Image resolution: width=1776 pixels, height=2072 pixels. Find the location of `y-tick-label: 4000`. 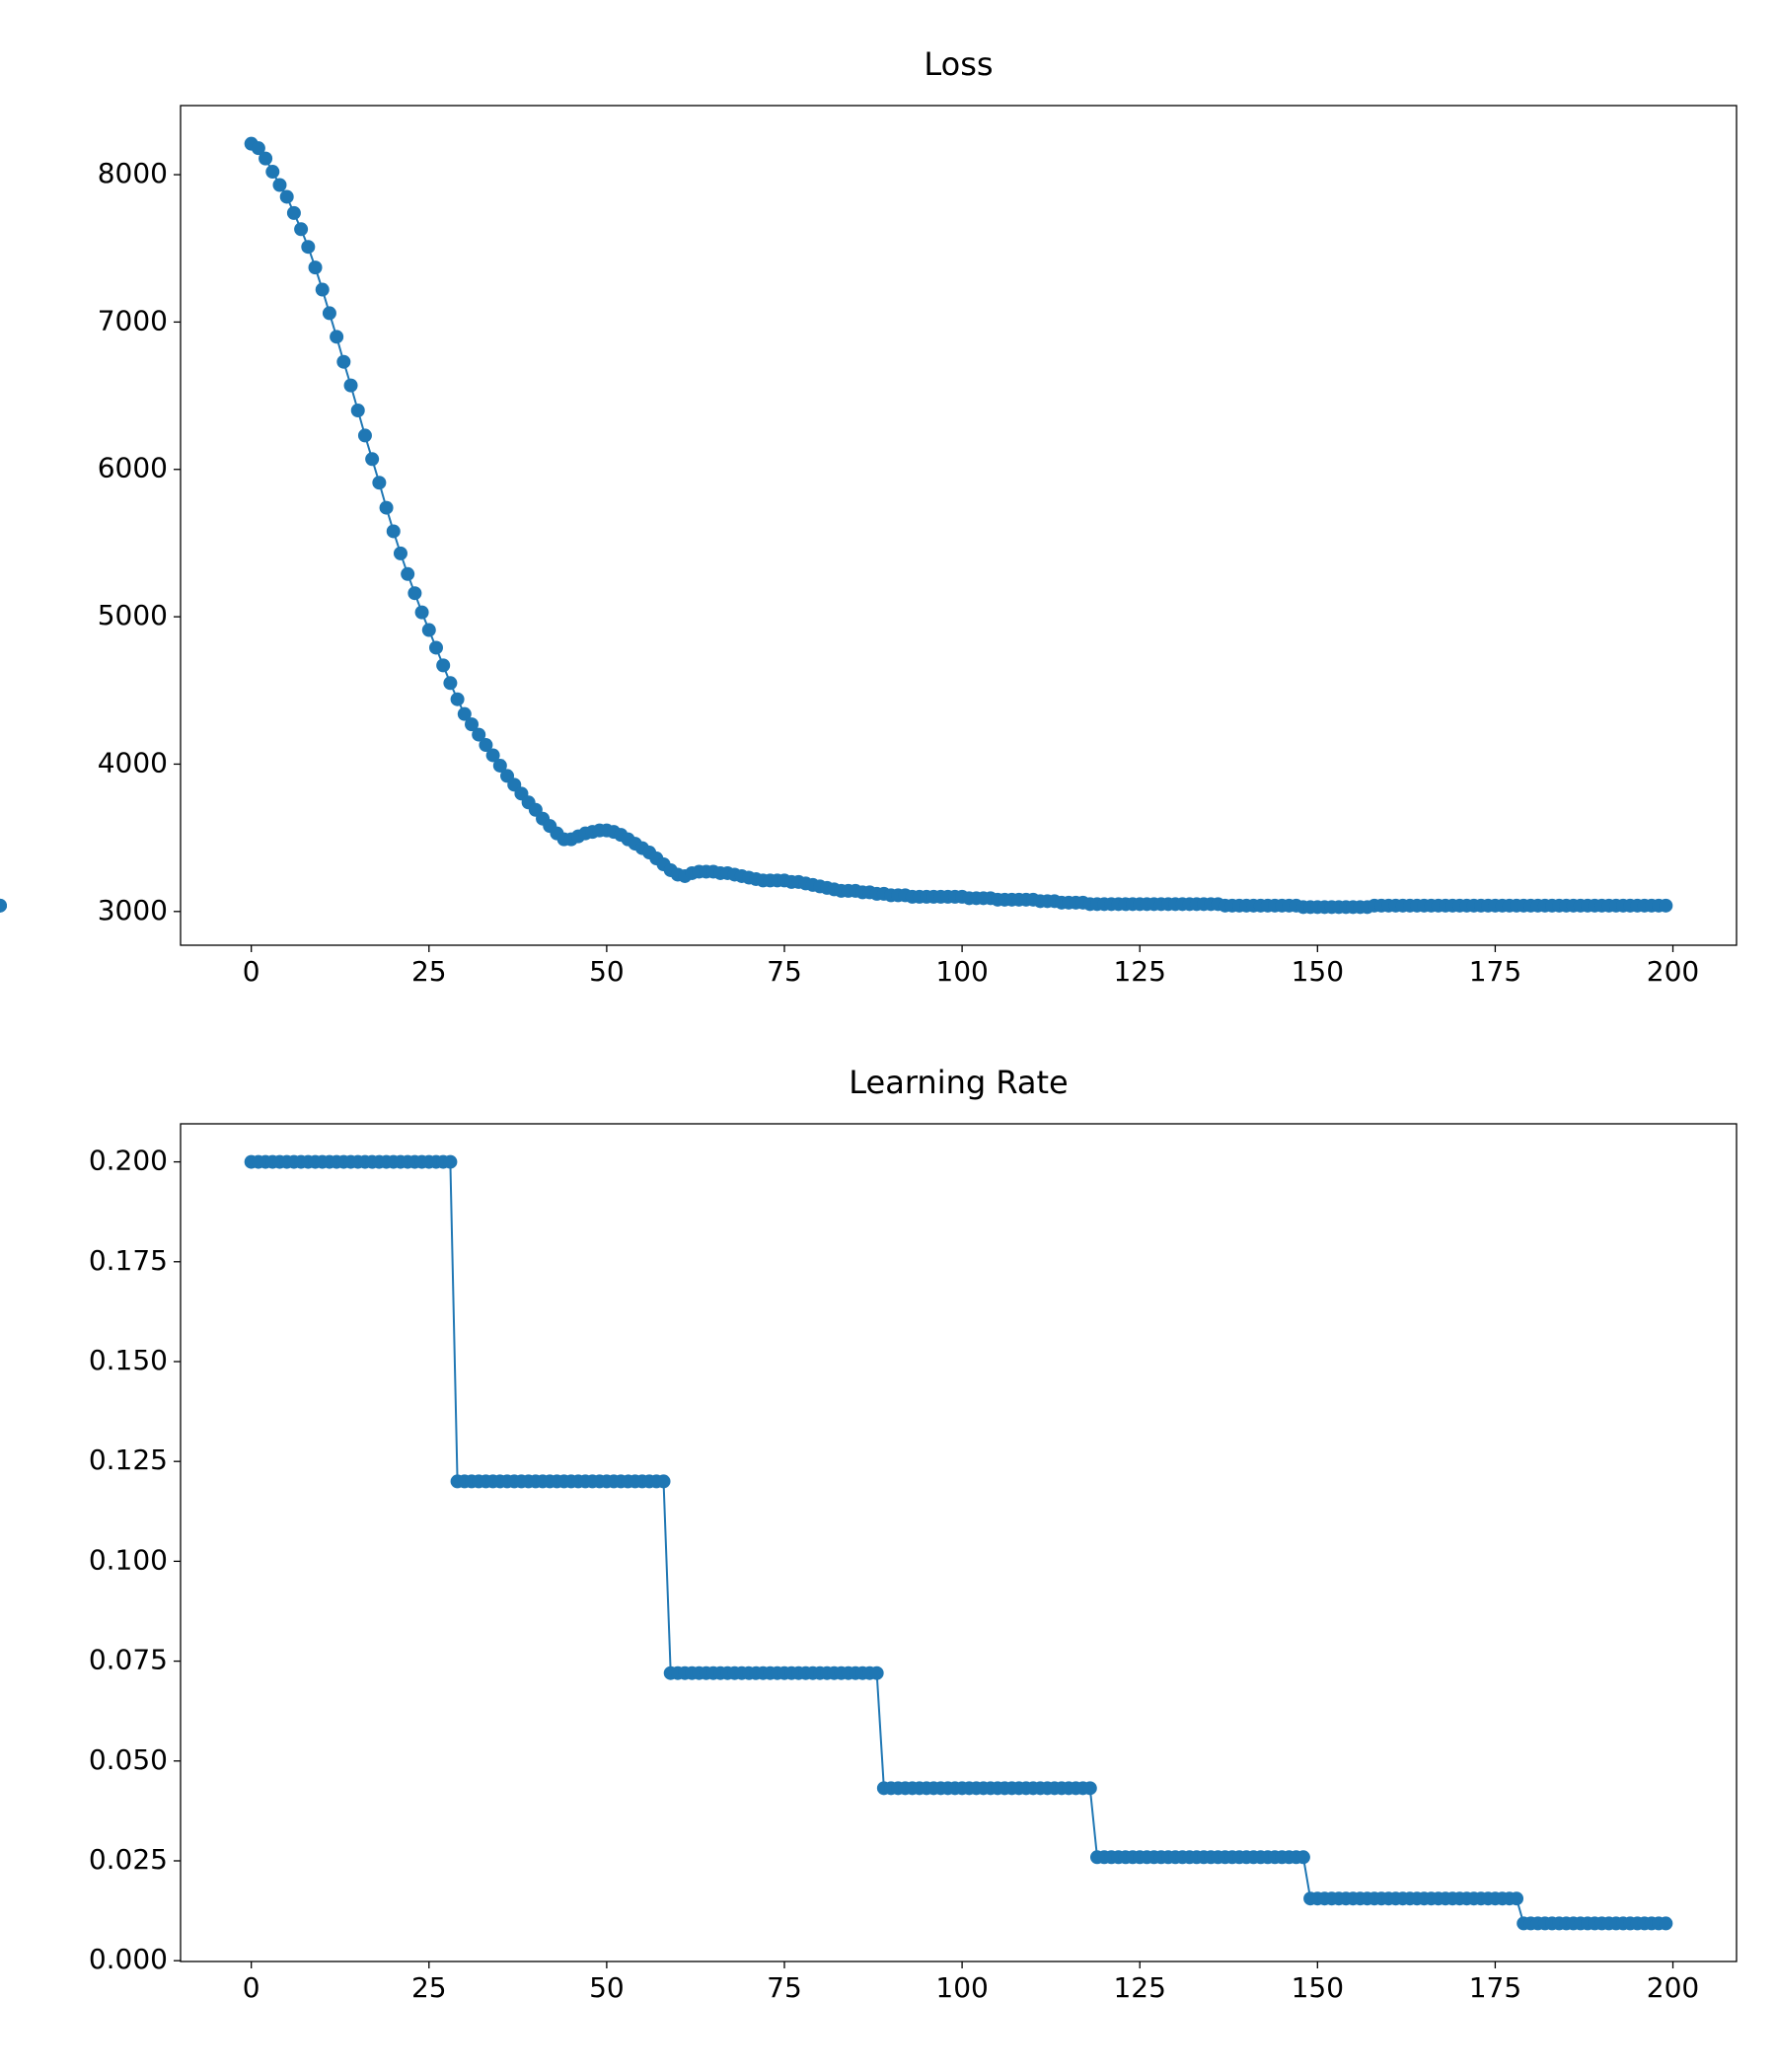

y-tick-label: 4000 is located at coordinates (133, 762).